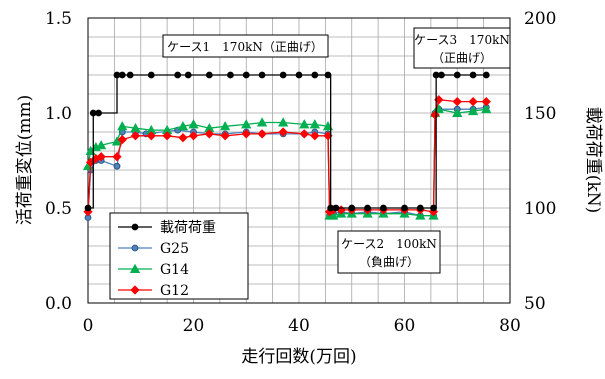  Describe the element at coordinates (174, 291) in the screenshot. I see `legend-label: G12` at that location.